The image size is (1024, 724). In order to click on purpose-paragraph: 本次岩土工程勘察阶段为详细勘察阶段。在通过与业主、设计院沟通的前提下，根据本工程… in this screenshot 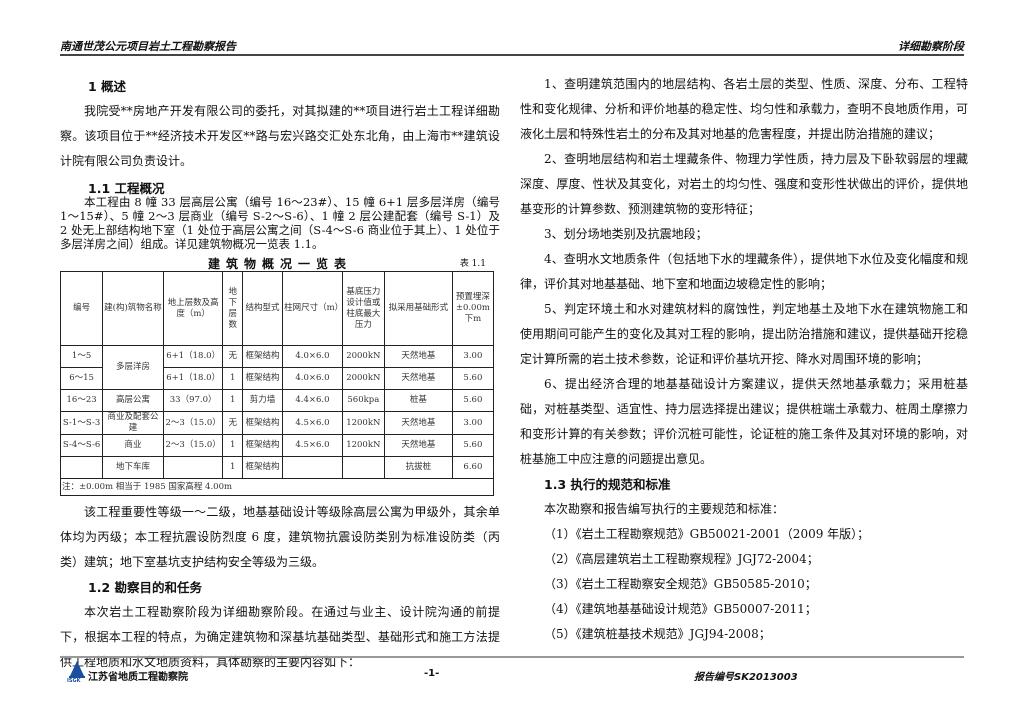, I will do `click(280, 637)`.